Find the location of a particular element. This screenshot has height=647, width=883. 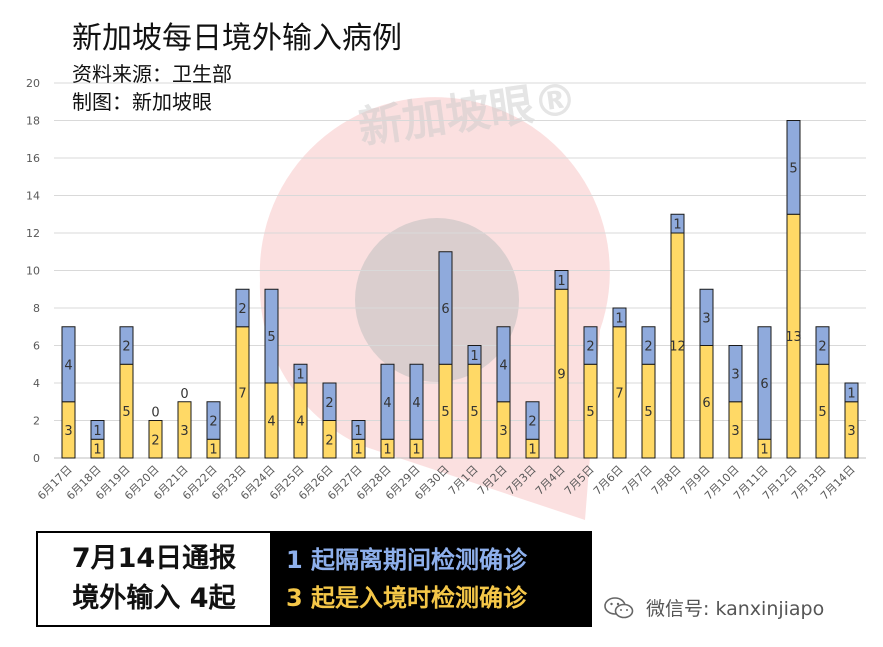

wechat-footer: 微信号: kanxinjiapo is located at coordinates (714, 607).